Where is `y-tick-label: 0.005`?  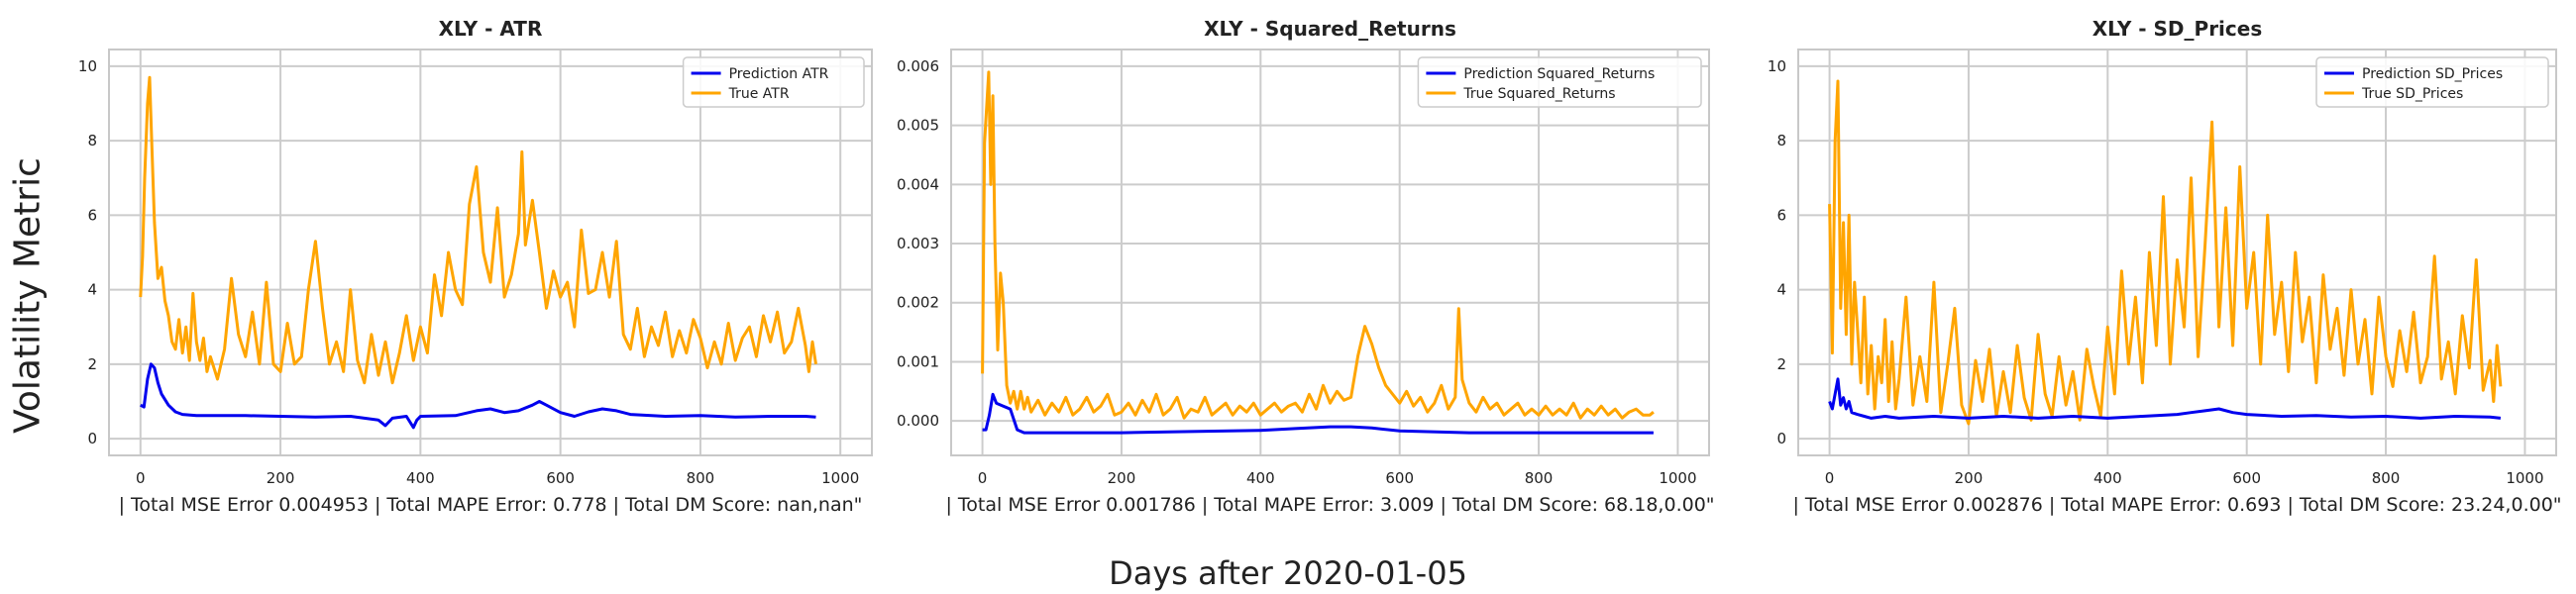 y-tick-label: 0.005 is located at coordinates (918, 126).